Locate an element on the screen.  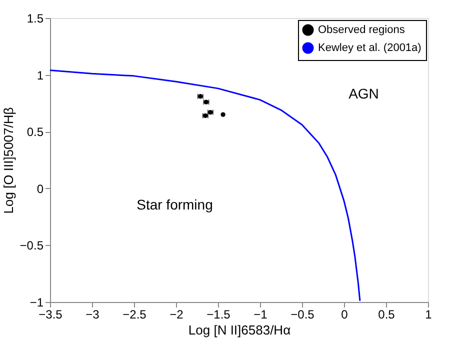
y-tick-label: 0.5 is located at coordinates (35, 132).